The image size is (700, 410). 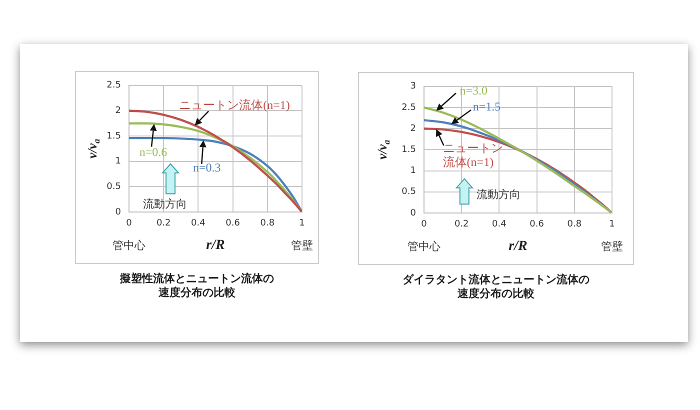 I want to click on text: ダイラタント流体とニュートン流体の速度分布の比較, so click(x=496, y=287).